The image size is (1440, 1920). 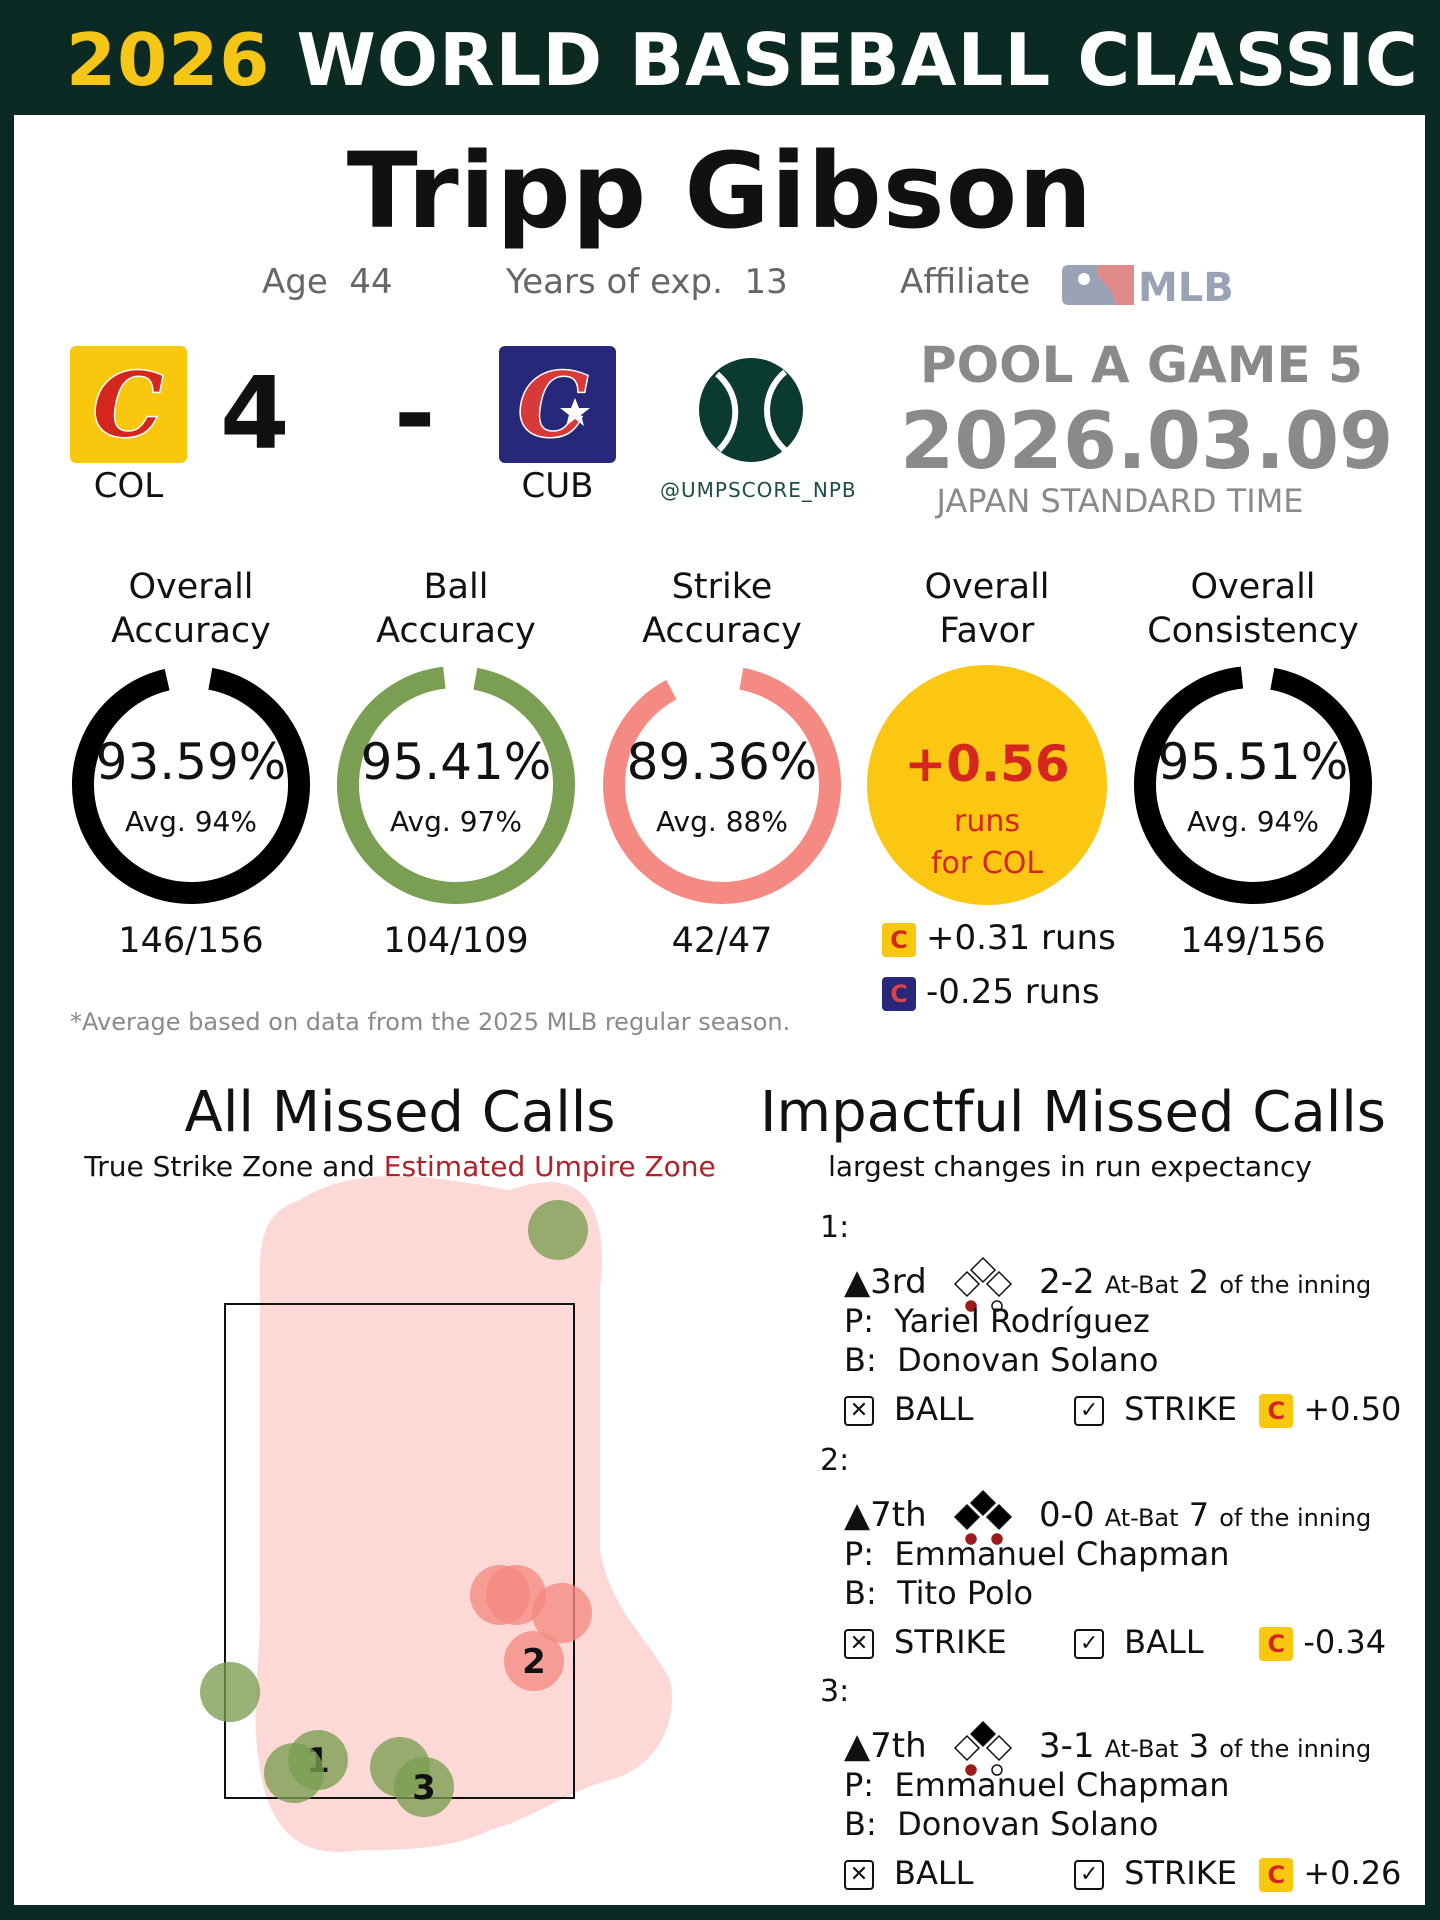 What do you see at coordinates (1107, 1748) in the screenshot?
I see `call-situation: ▲7th 3-1 At-Bat 3 of the inning` at bounding box center [1107, 1748].